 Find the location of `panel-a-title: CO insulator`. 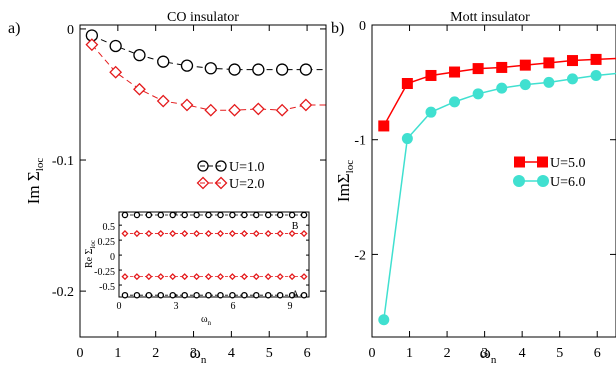

panel-a-title: CO insulator is located at coordinates (203, 17).